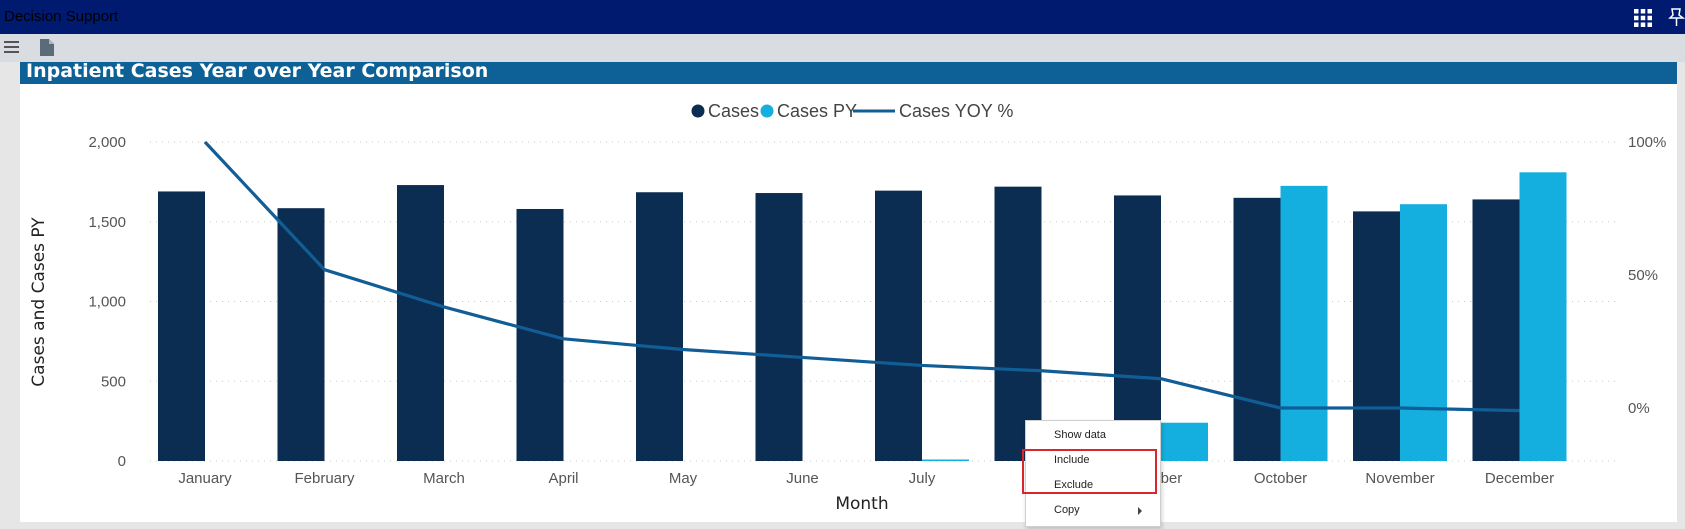 The width and height of the screenshot is (1685, 529). What do you see at coordinates (922, 478) in the screenshot?
I see `x-tick-label: July` at bounding box center [922, 478].